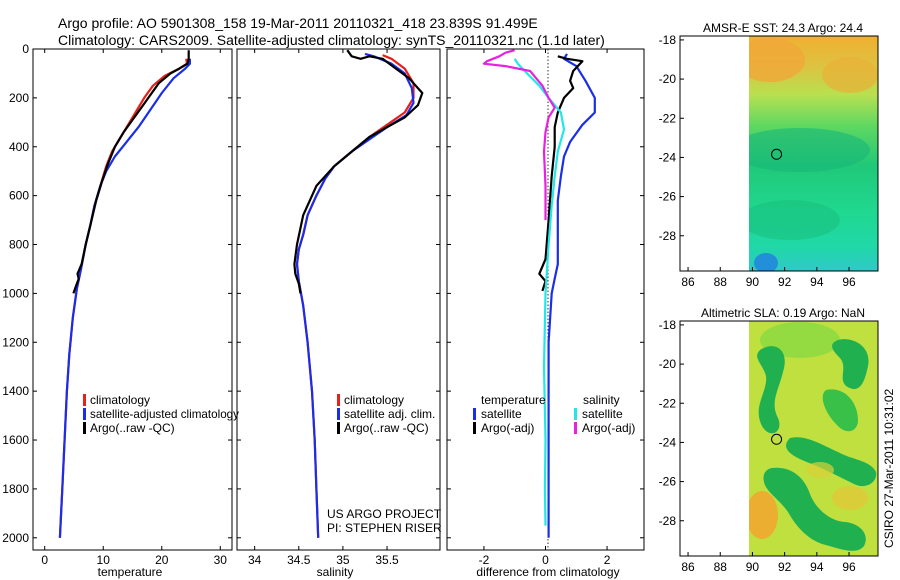 This screenshot has height=580, width=900. Describe the element at coordinates (19, 245) in the screenshot. I see `y-tick-label: 800` at that location.